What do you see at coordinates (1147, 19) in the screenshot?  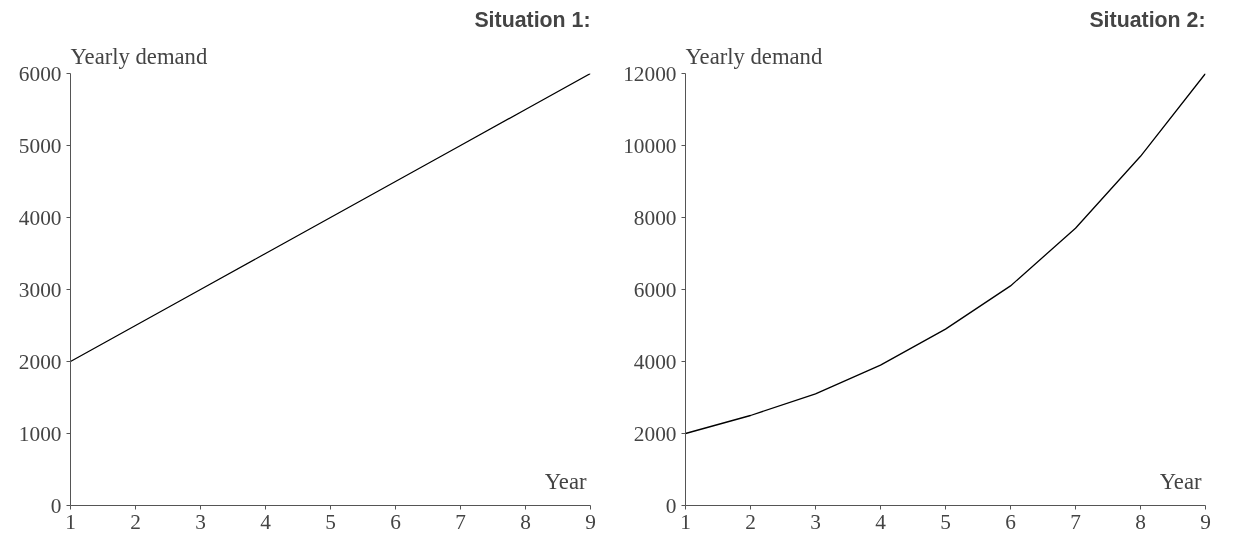 I see `chart-title: Situation 2:` at bounding box center [1147, 19].